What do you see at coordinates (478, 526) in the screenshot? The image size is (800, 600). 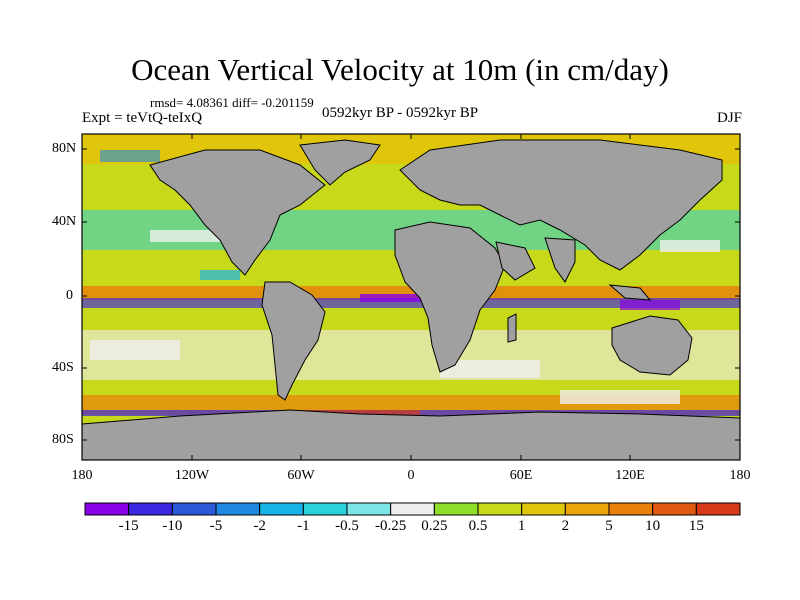 I see `colorbar-tick-label: 0.5` at bounding box center [478, 526].